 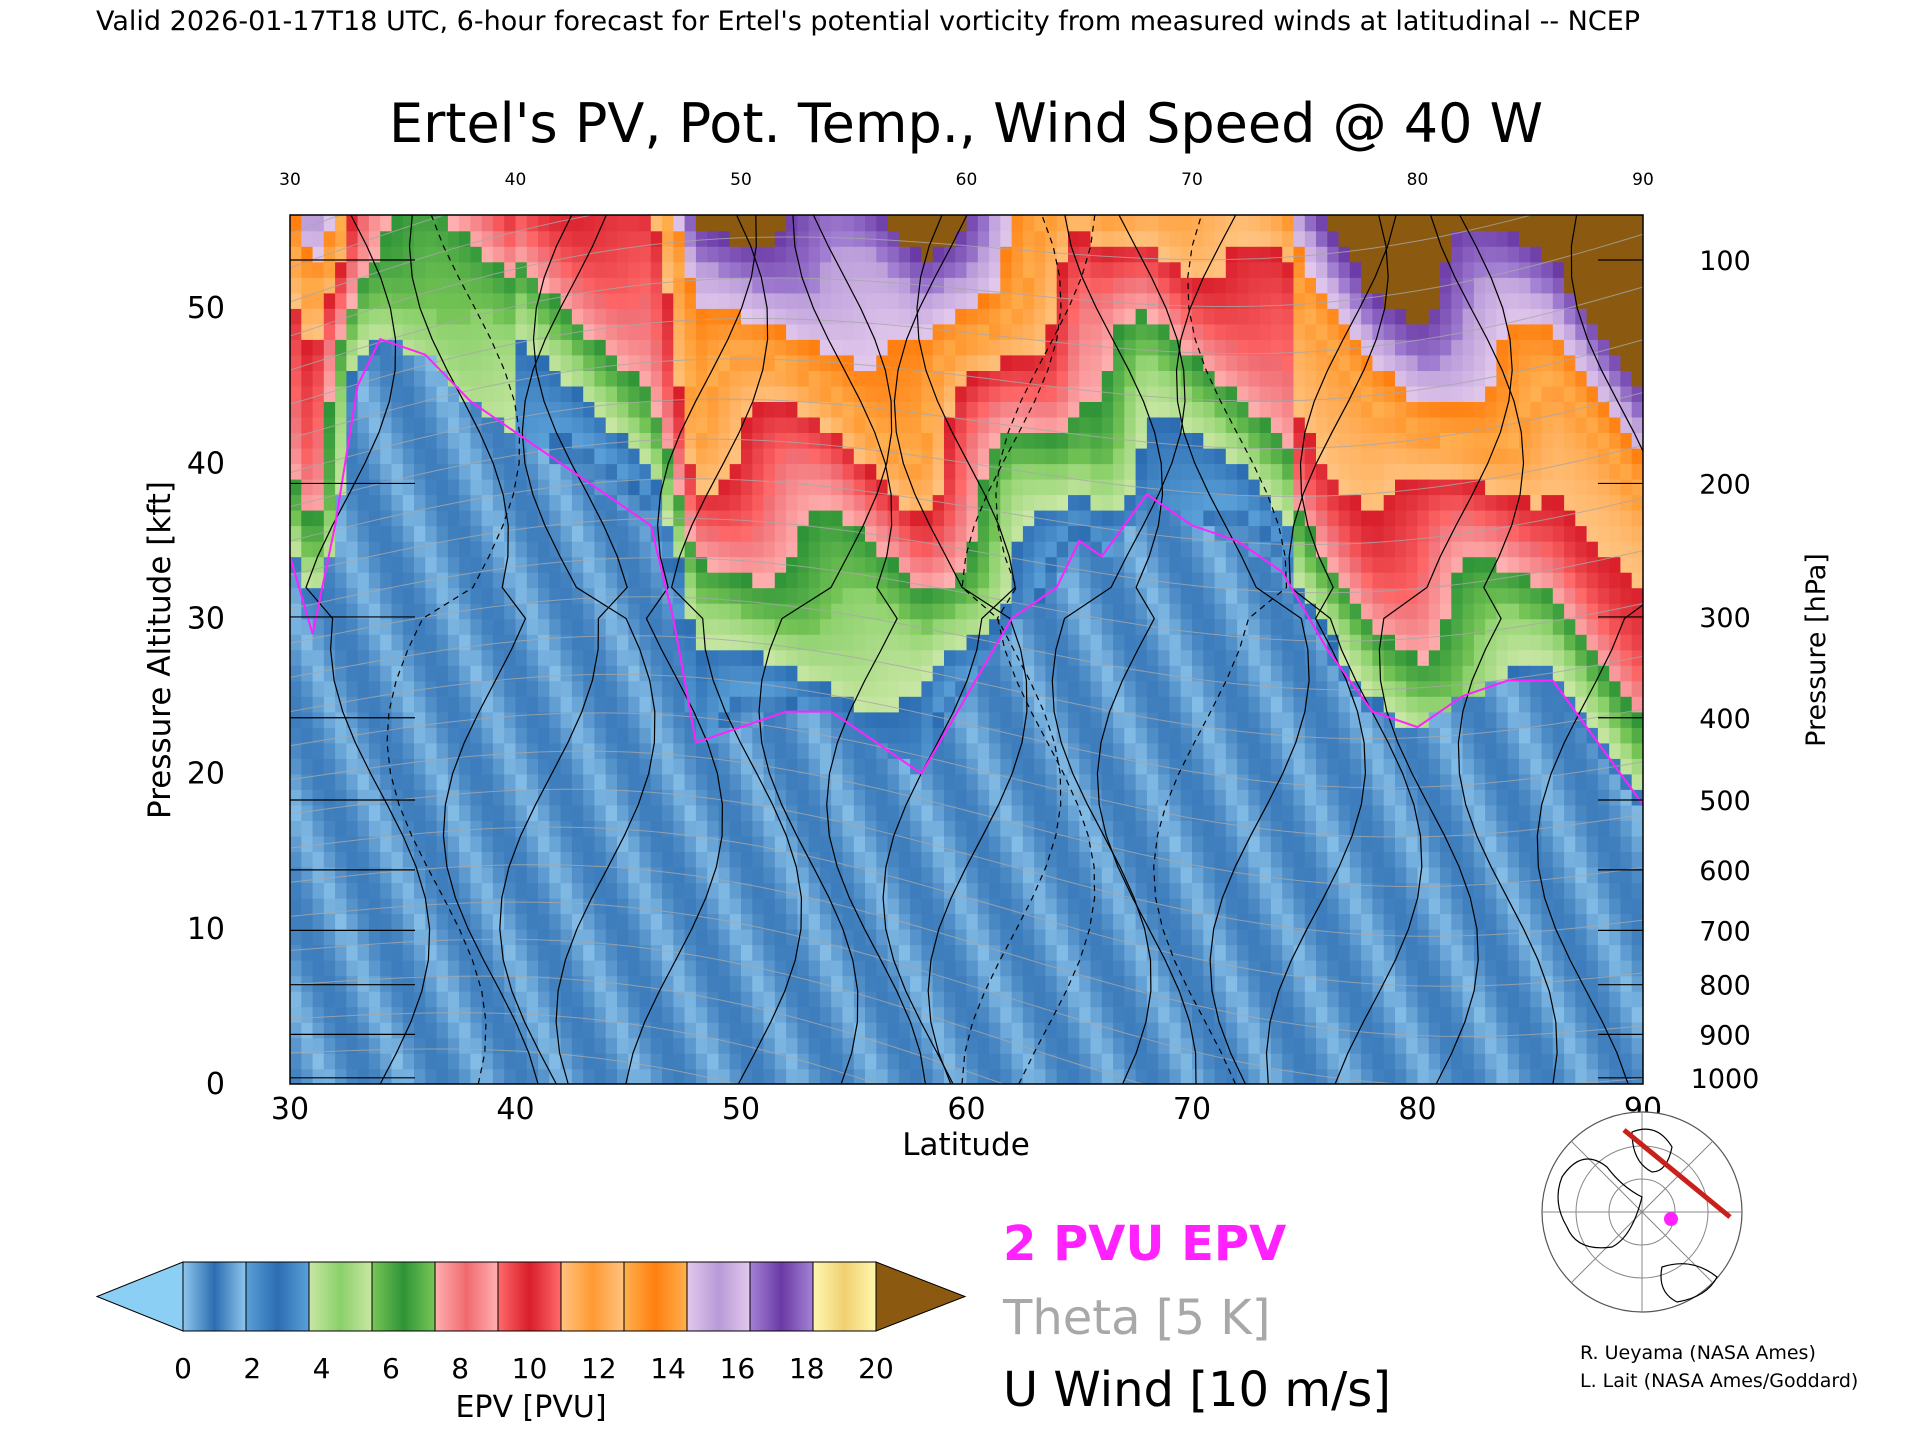 I want to click on colorbar-tick-label: 0, so click(x=183, y=1368).